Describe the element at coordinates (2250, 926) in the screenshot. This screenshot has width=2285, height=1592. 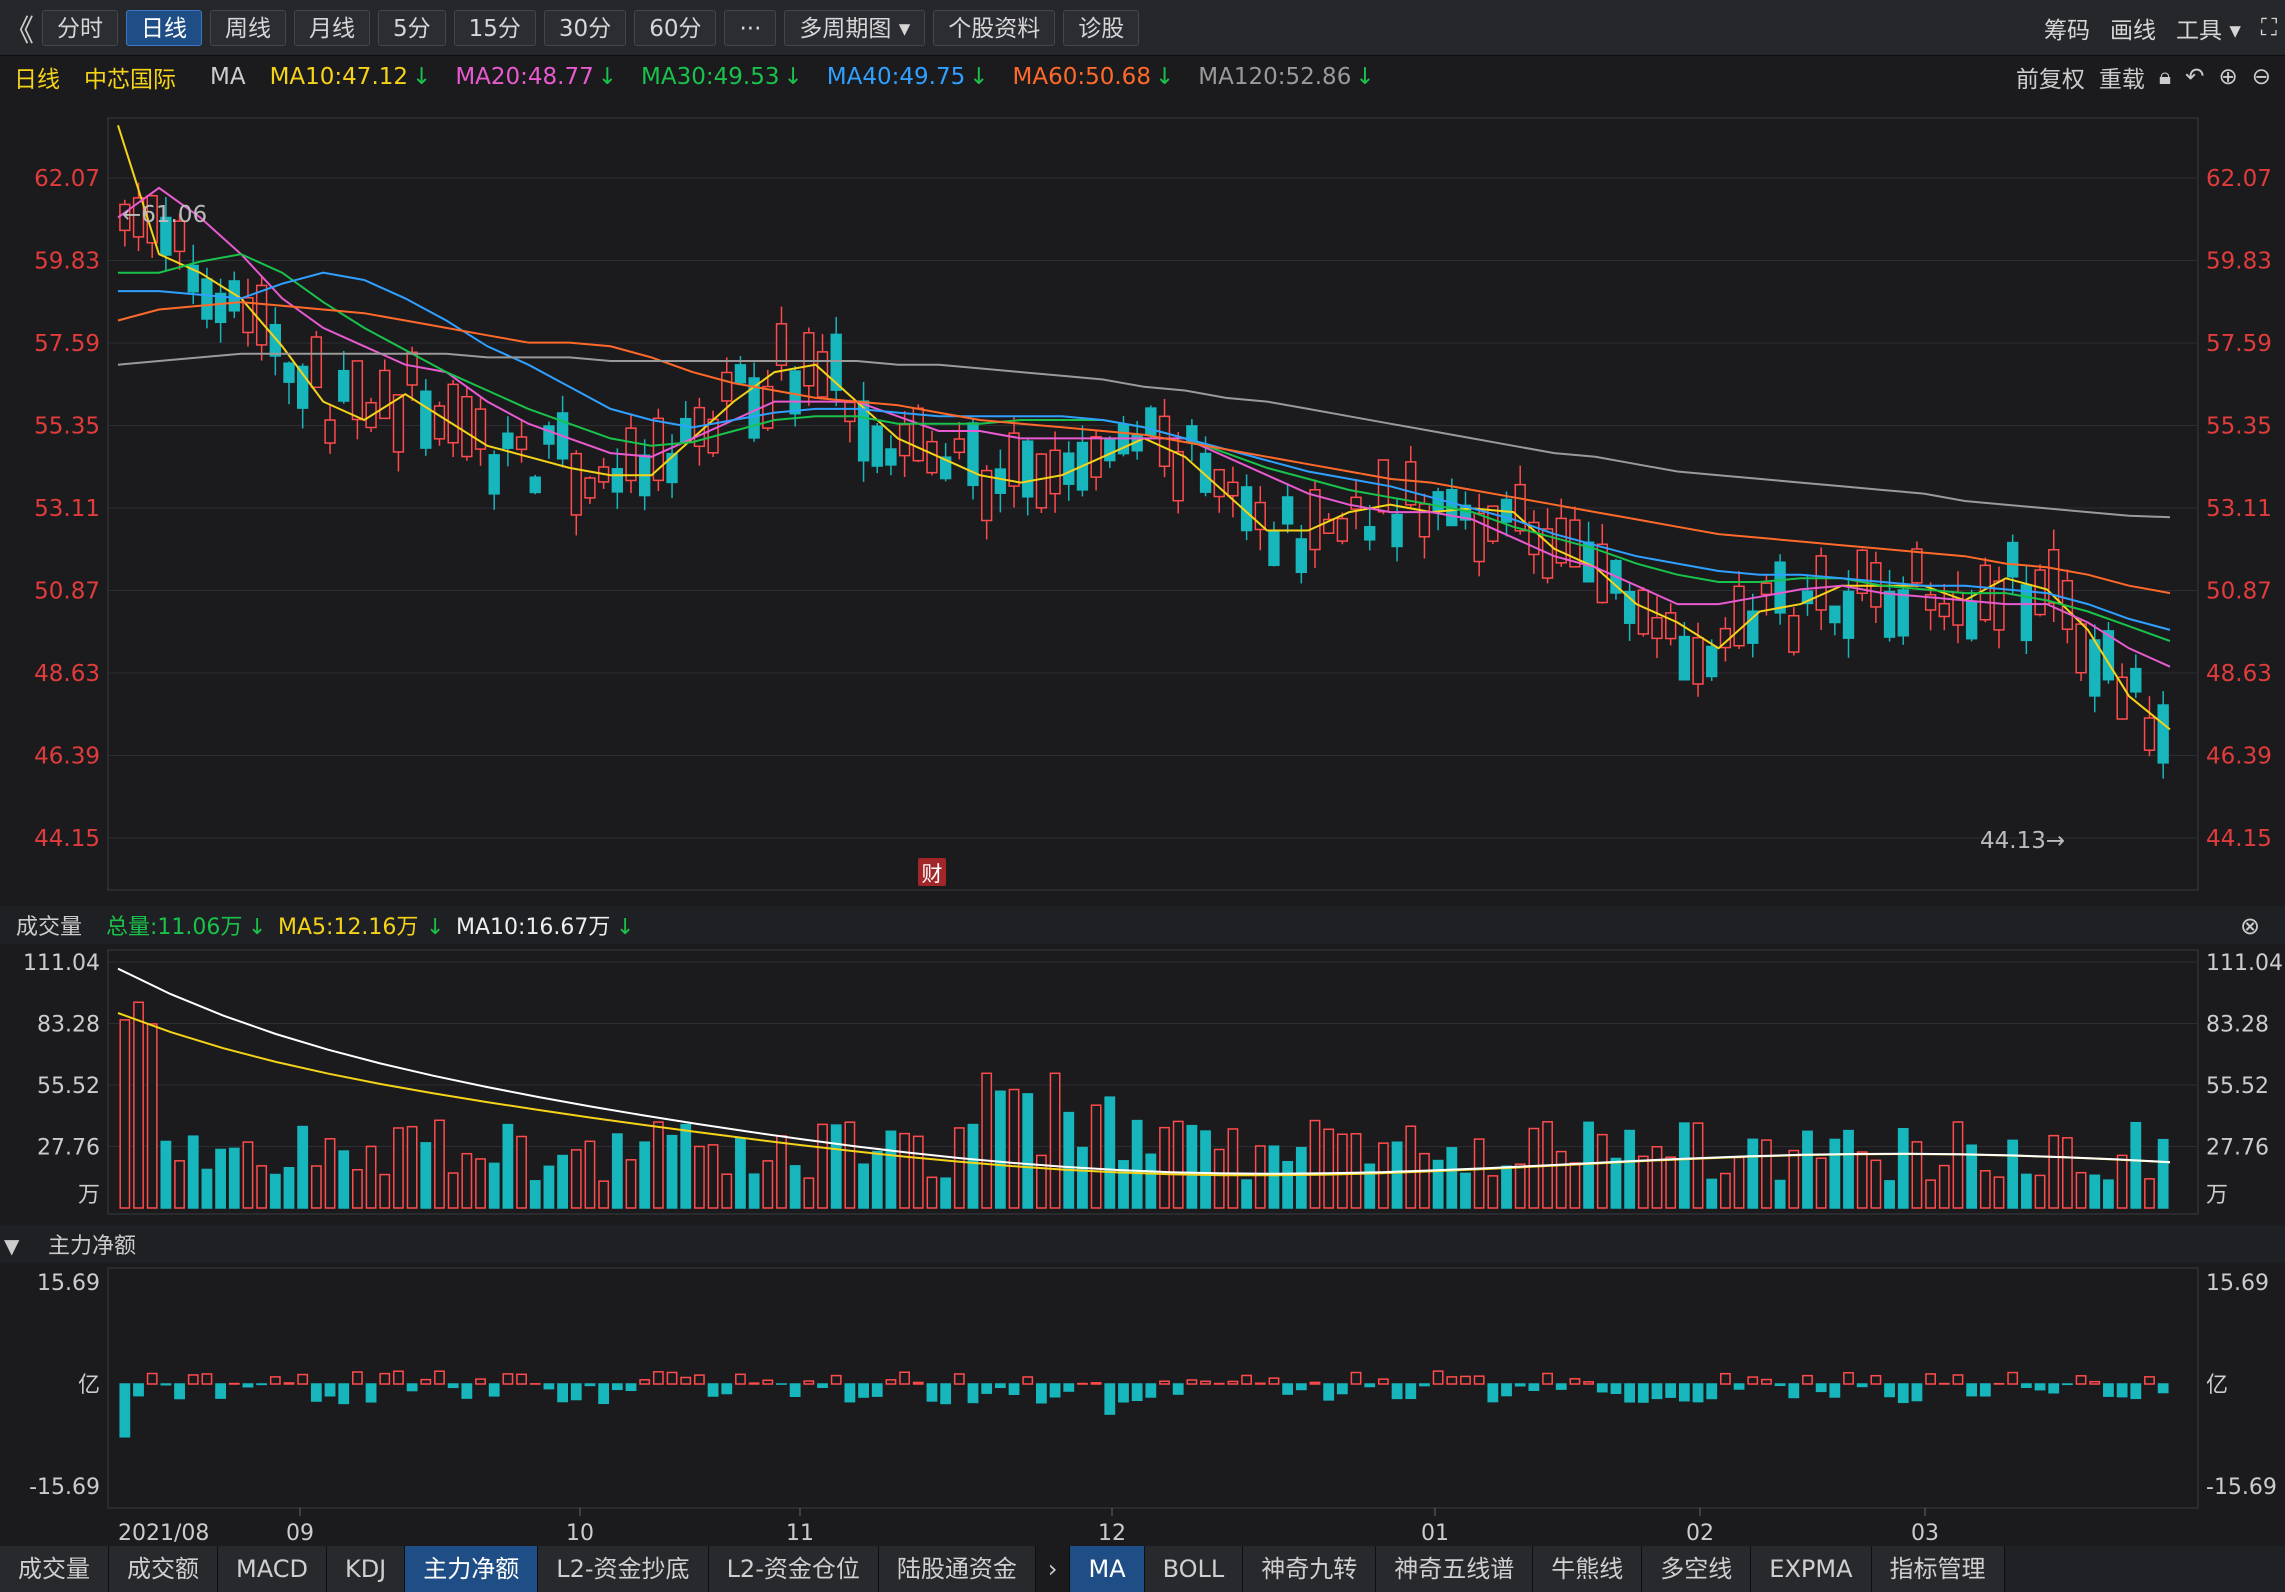
I see `close-icon: ⊗` at that location.